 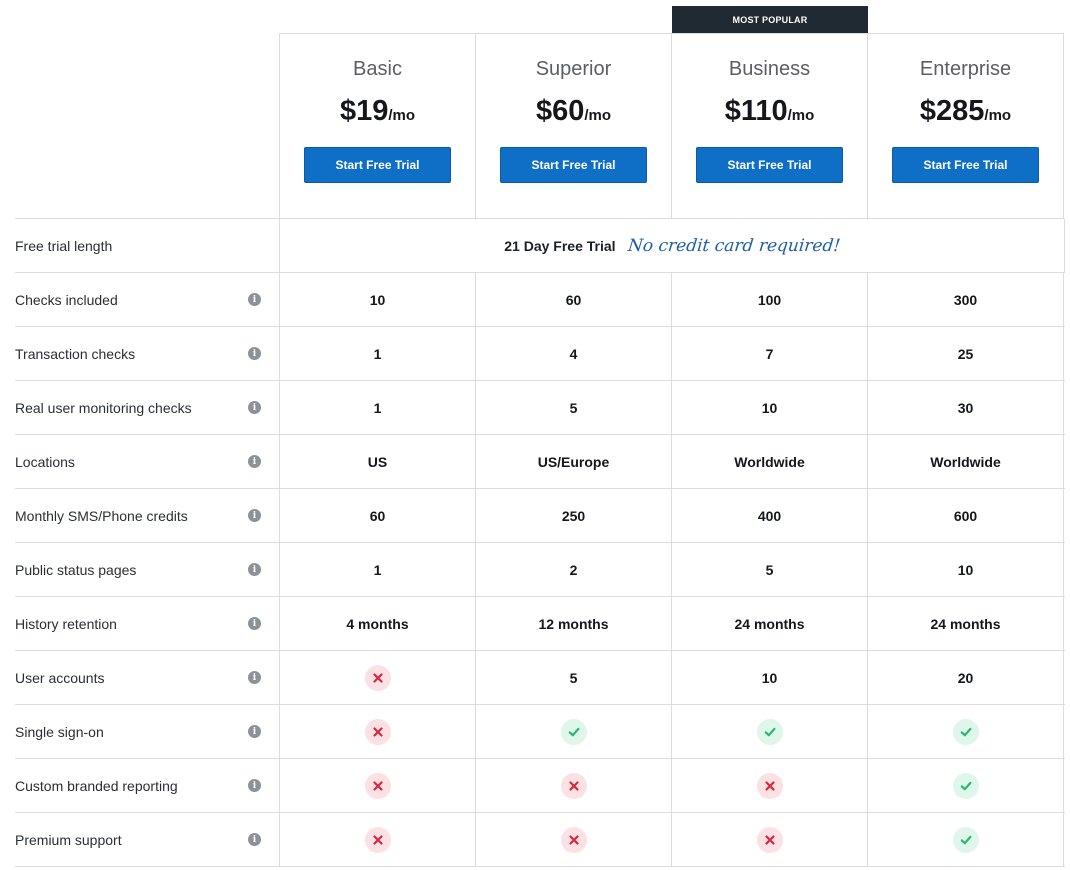 I want to click on header-spacer, so click(x=147, y=126).